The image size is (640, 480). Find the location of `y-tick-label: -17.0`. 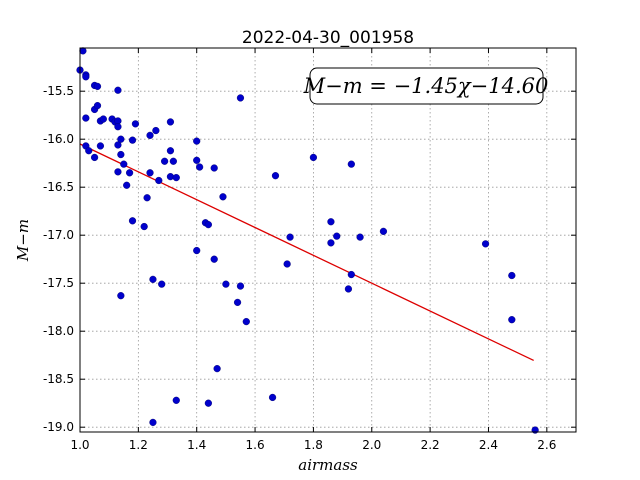

y-tick-label: -17.0 is located at coordinates (58, 235).